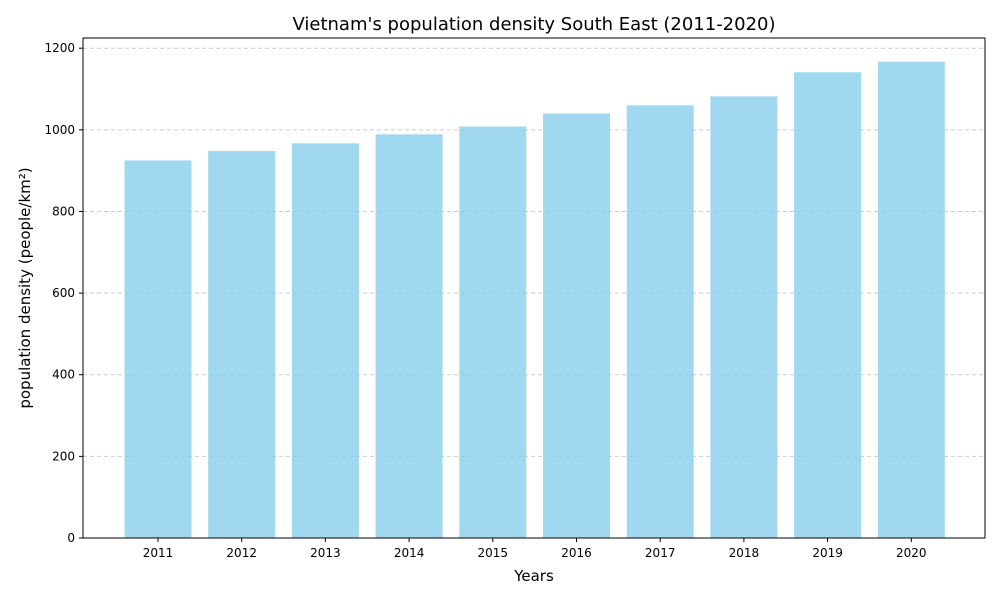  I want to click on bar-2014, so click(409, 336).